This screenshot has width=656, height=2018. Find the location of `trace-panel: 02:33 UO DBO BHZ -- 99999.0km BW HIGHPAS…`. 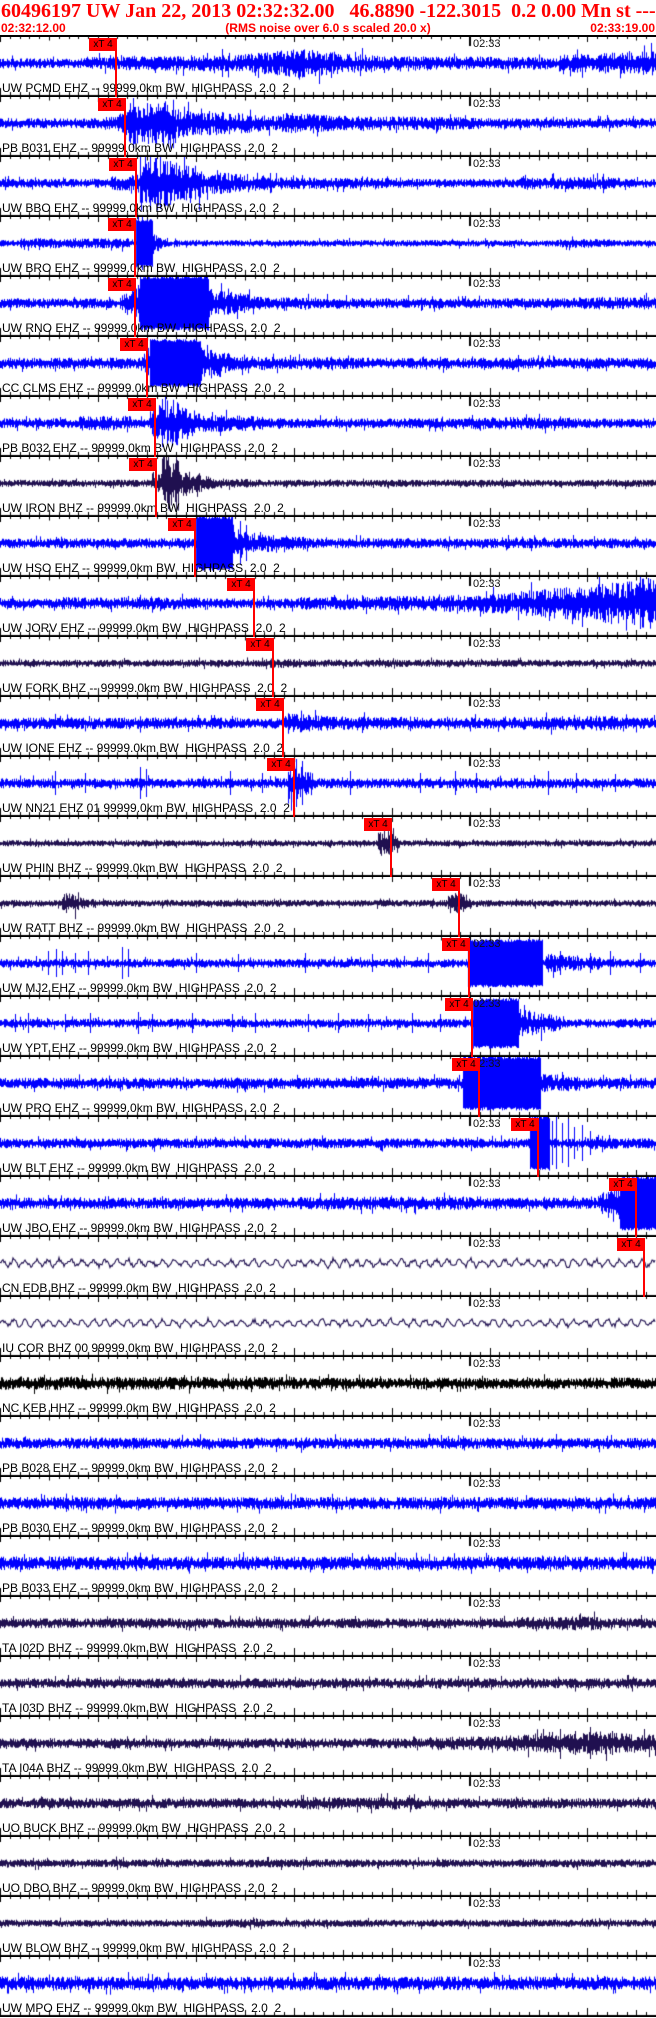

trace-panel: 02:33 UO DBO BHZ -- 99999.0km BW HIGHPAS… is located at coordinates (328, 1867).